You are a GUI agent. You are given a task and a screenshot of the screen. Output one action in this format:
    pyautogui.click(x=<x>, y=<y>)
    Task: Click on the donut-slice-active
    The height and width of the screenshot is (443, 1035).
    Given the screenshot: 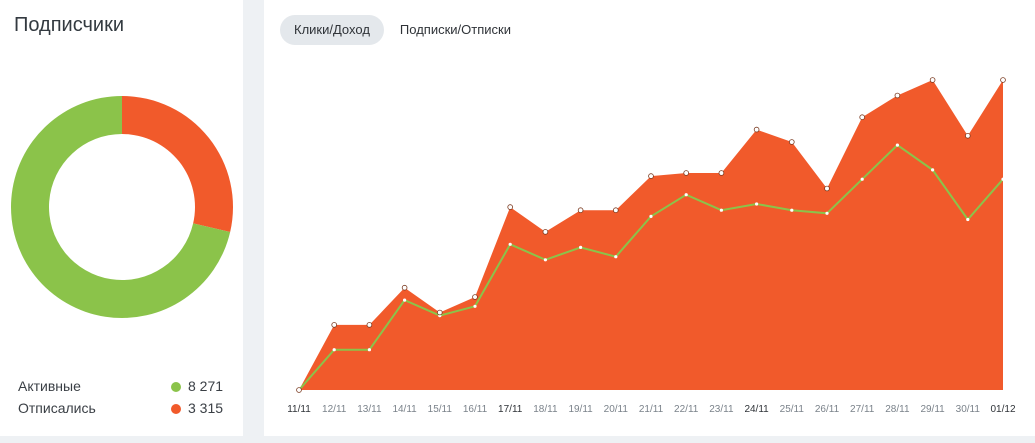 What is the action you would take?
    pyautogui.click(x=121, y=207)
    